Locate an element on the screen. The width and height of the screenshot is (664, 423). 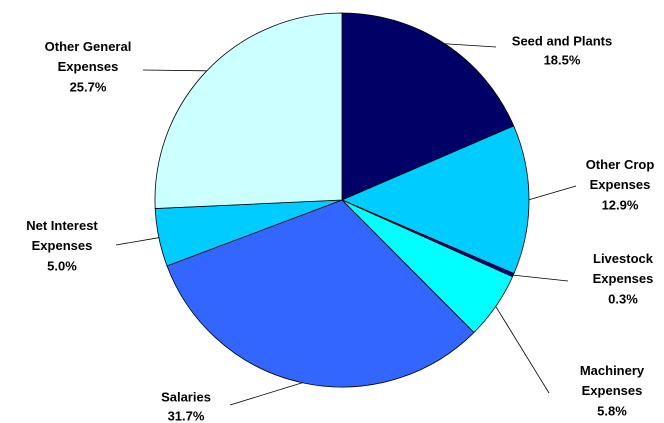
category-label: Net Interest Expenses is located at coordinates (62, 235).